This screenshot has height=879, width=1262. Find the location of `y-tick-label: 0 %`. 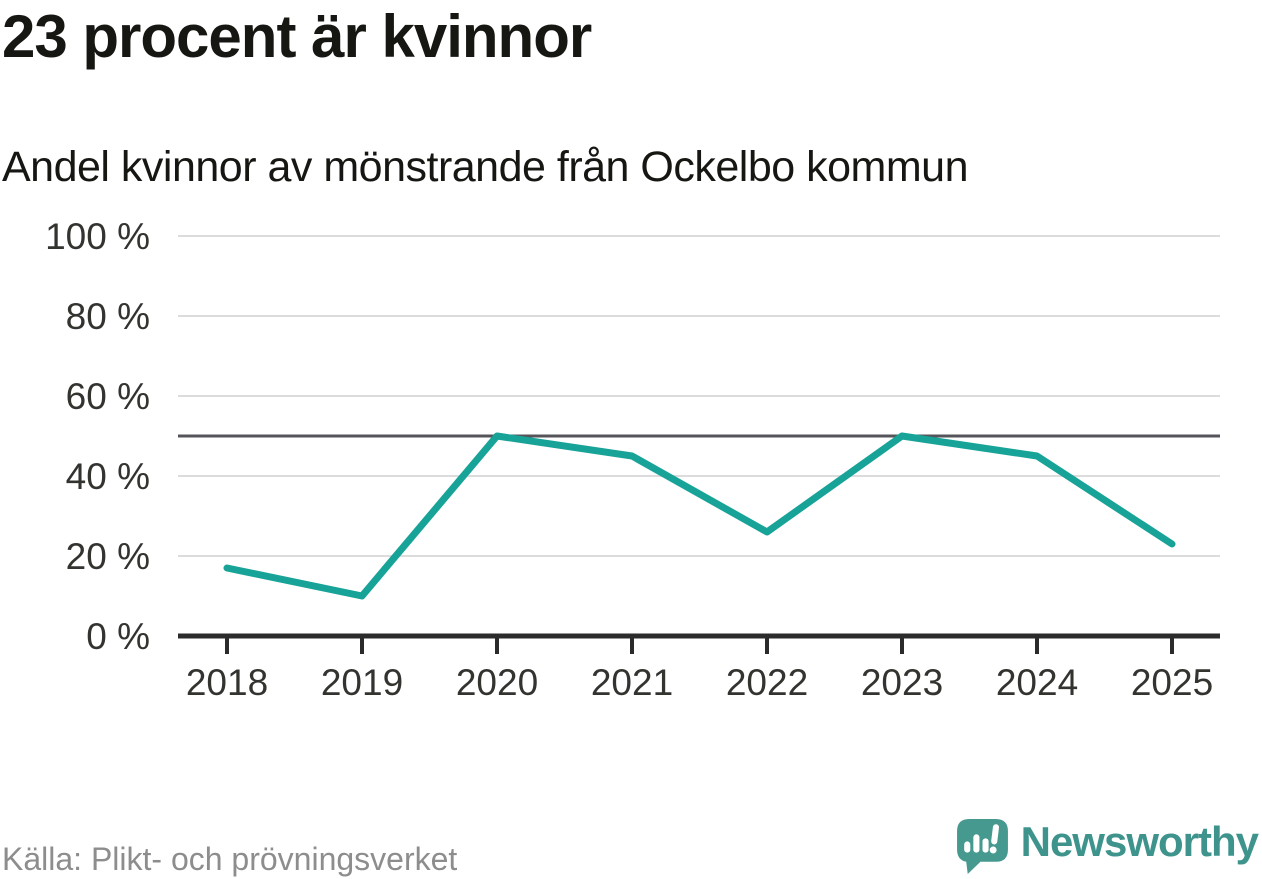

y-tick-label: 0 % is located at coordinates (118, 636).